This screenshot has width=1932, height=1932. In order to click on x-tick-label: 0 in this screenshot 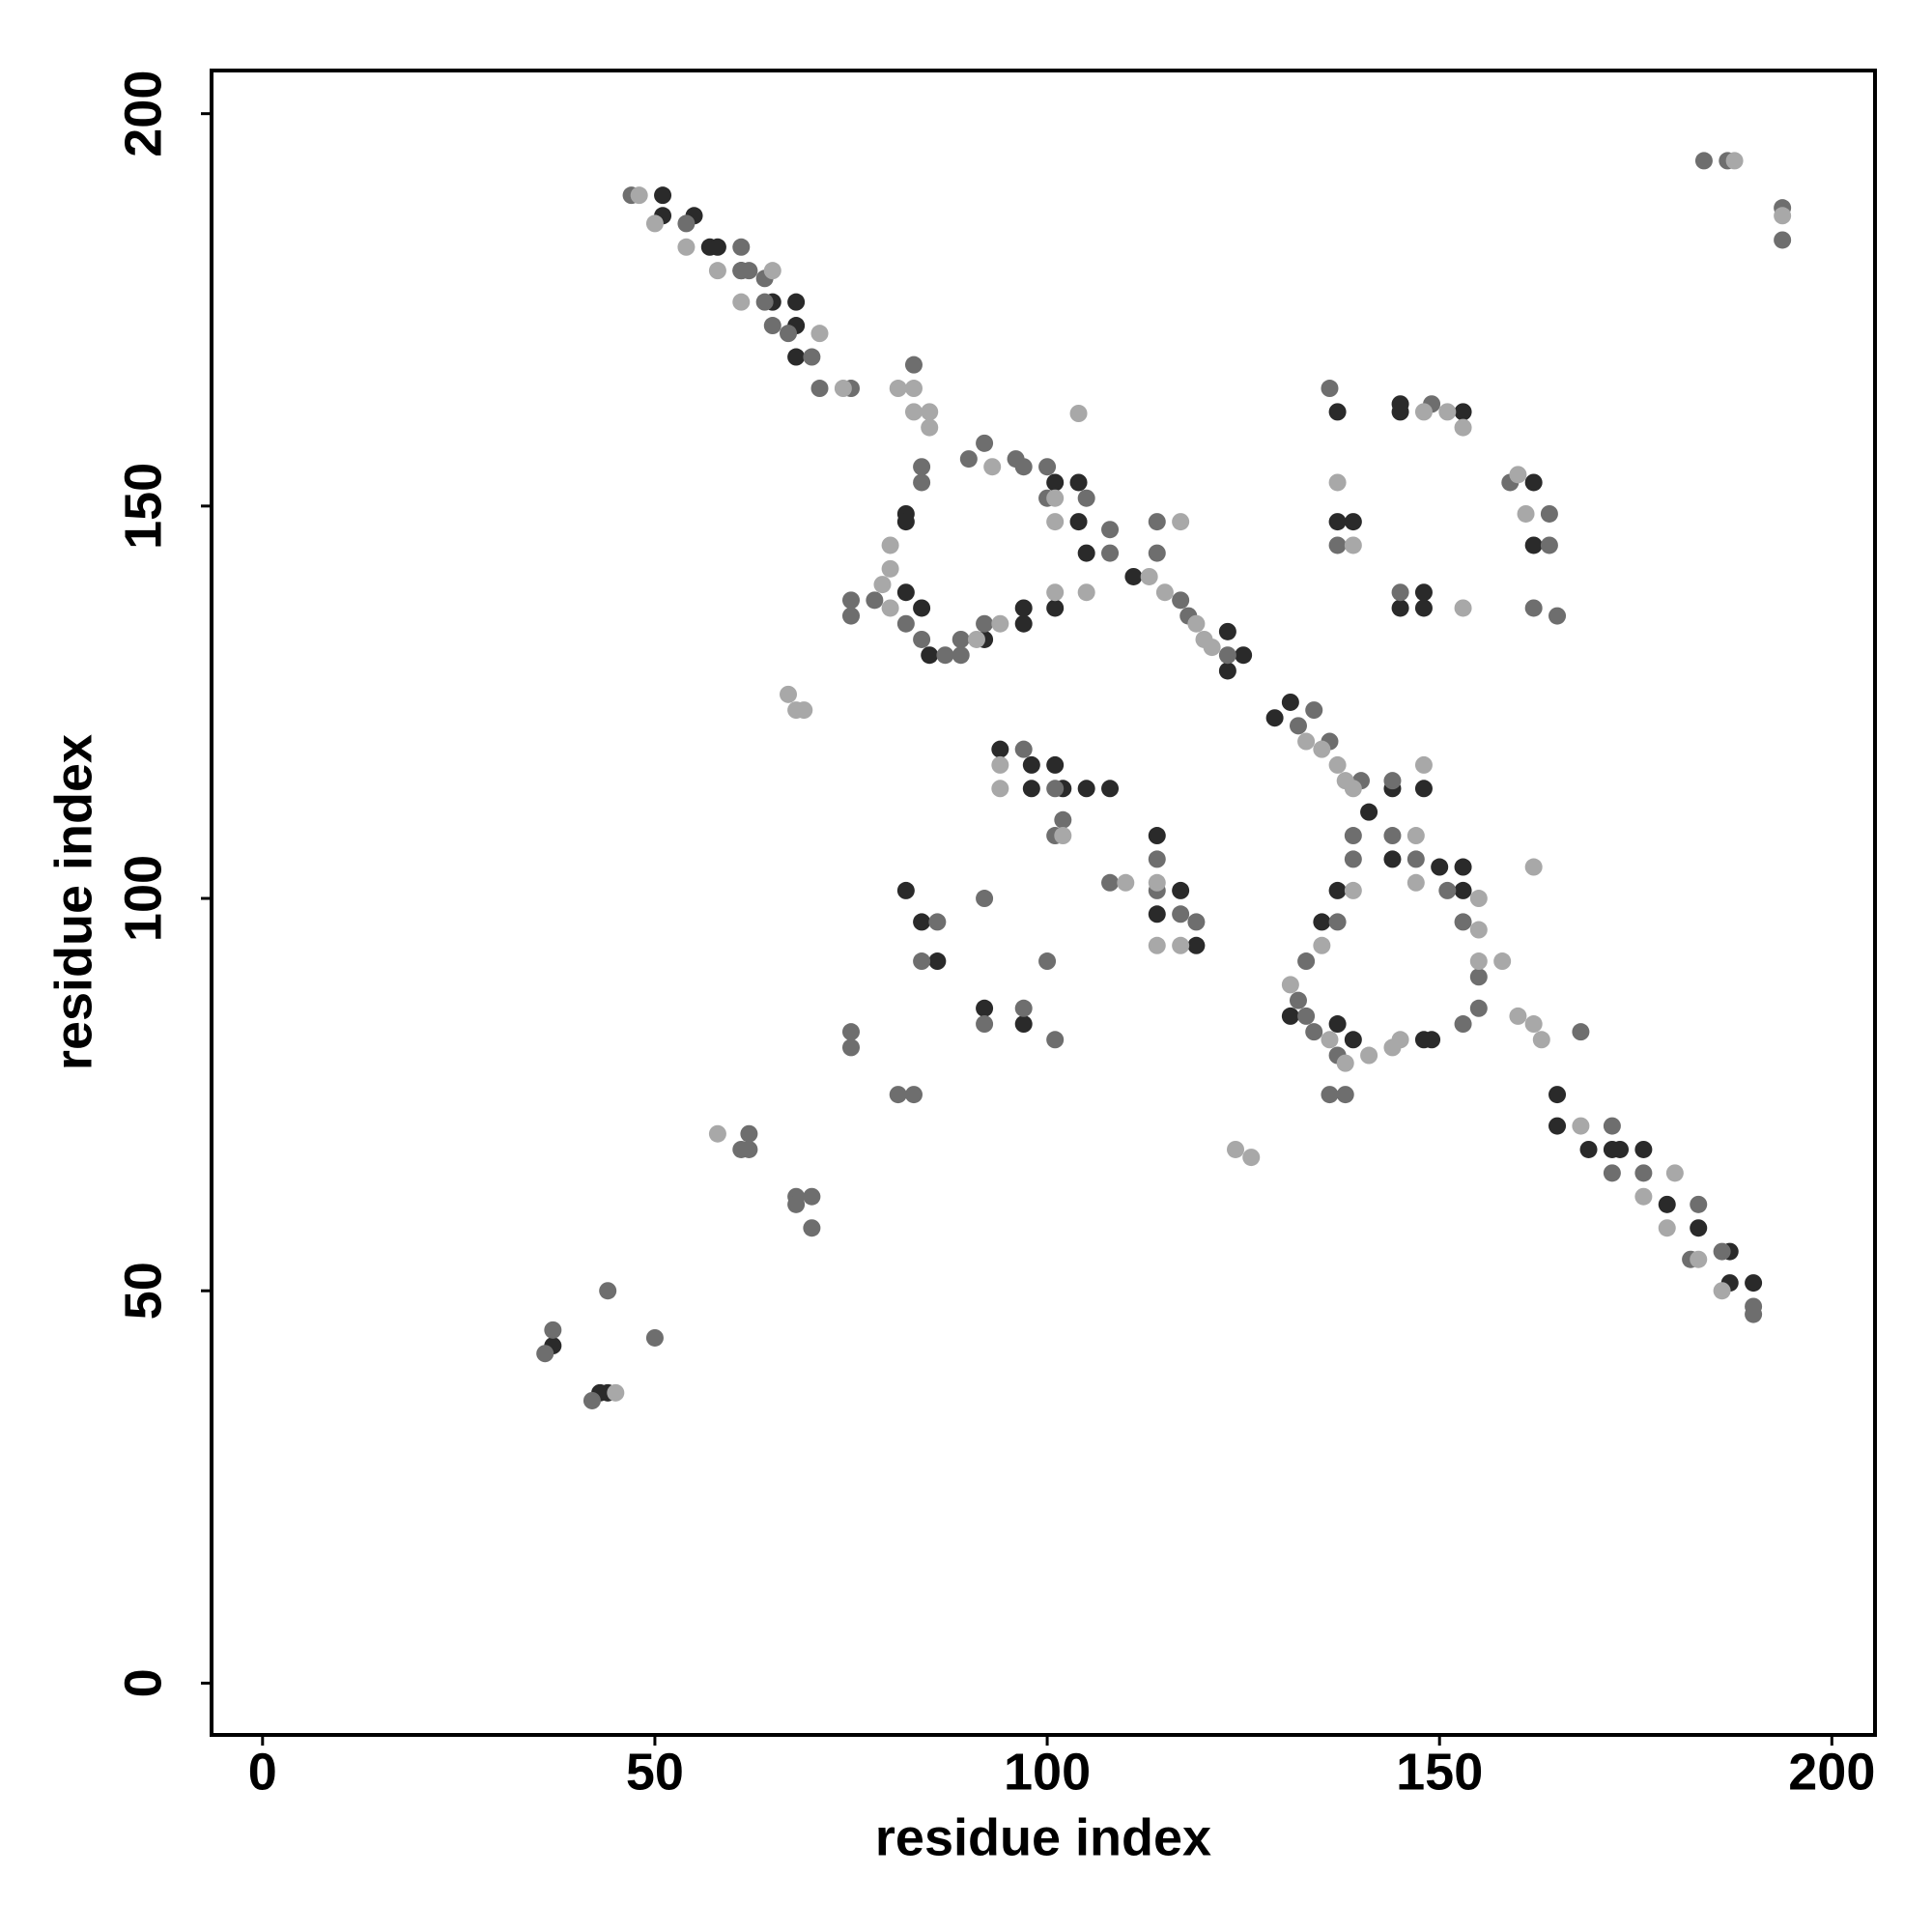, I will do `click(262, 1772)`.